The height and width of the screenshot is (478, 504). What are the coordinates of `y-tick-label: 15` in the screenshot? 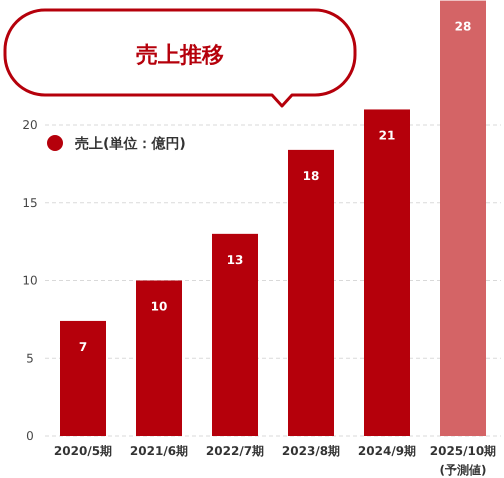 It's located at (30, 203).